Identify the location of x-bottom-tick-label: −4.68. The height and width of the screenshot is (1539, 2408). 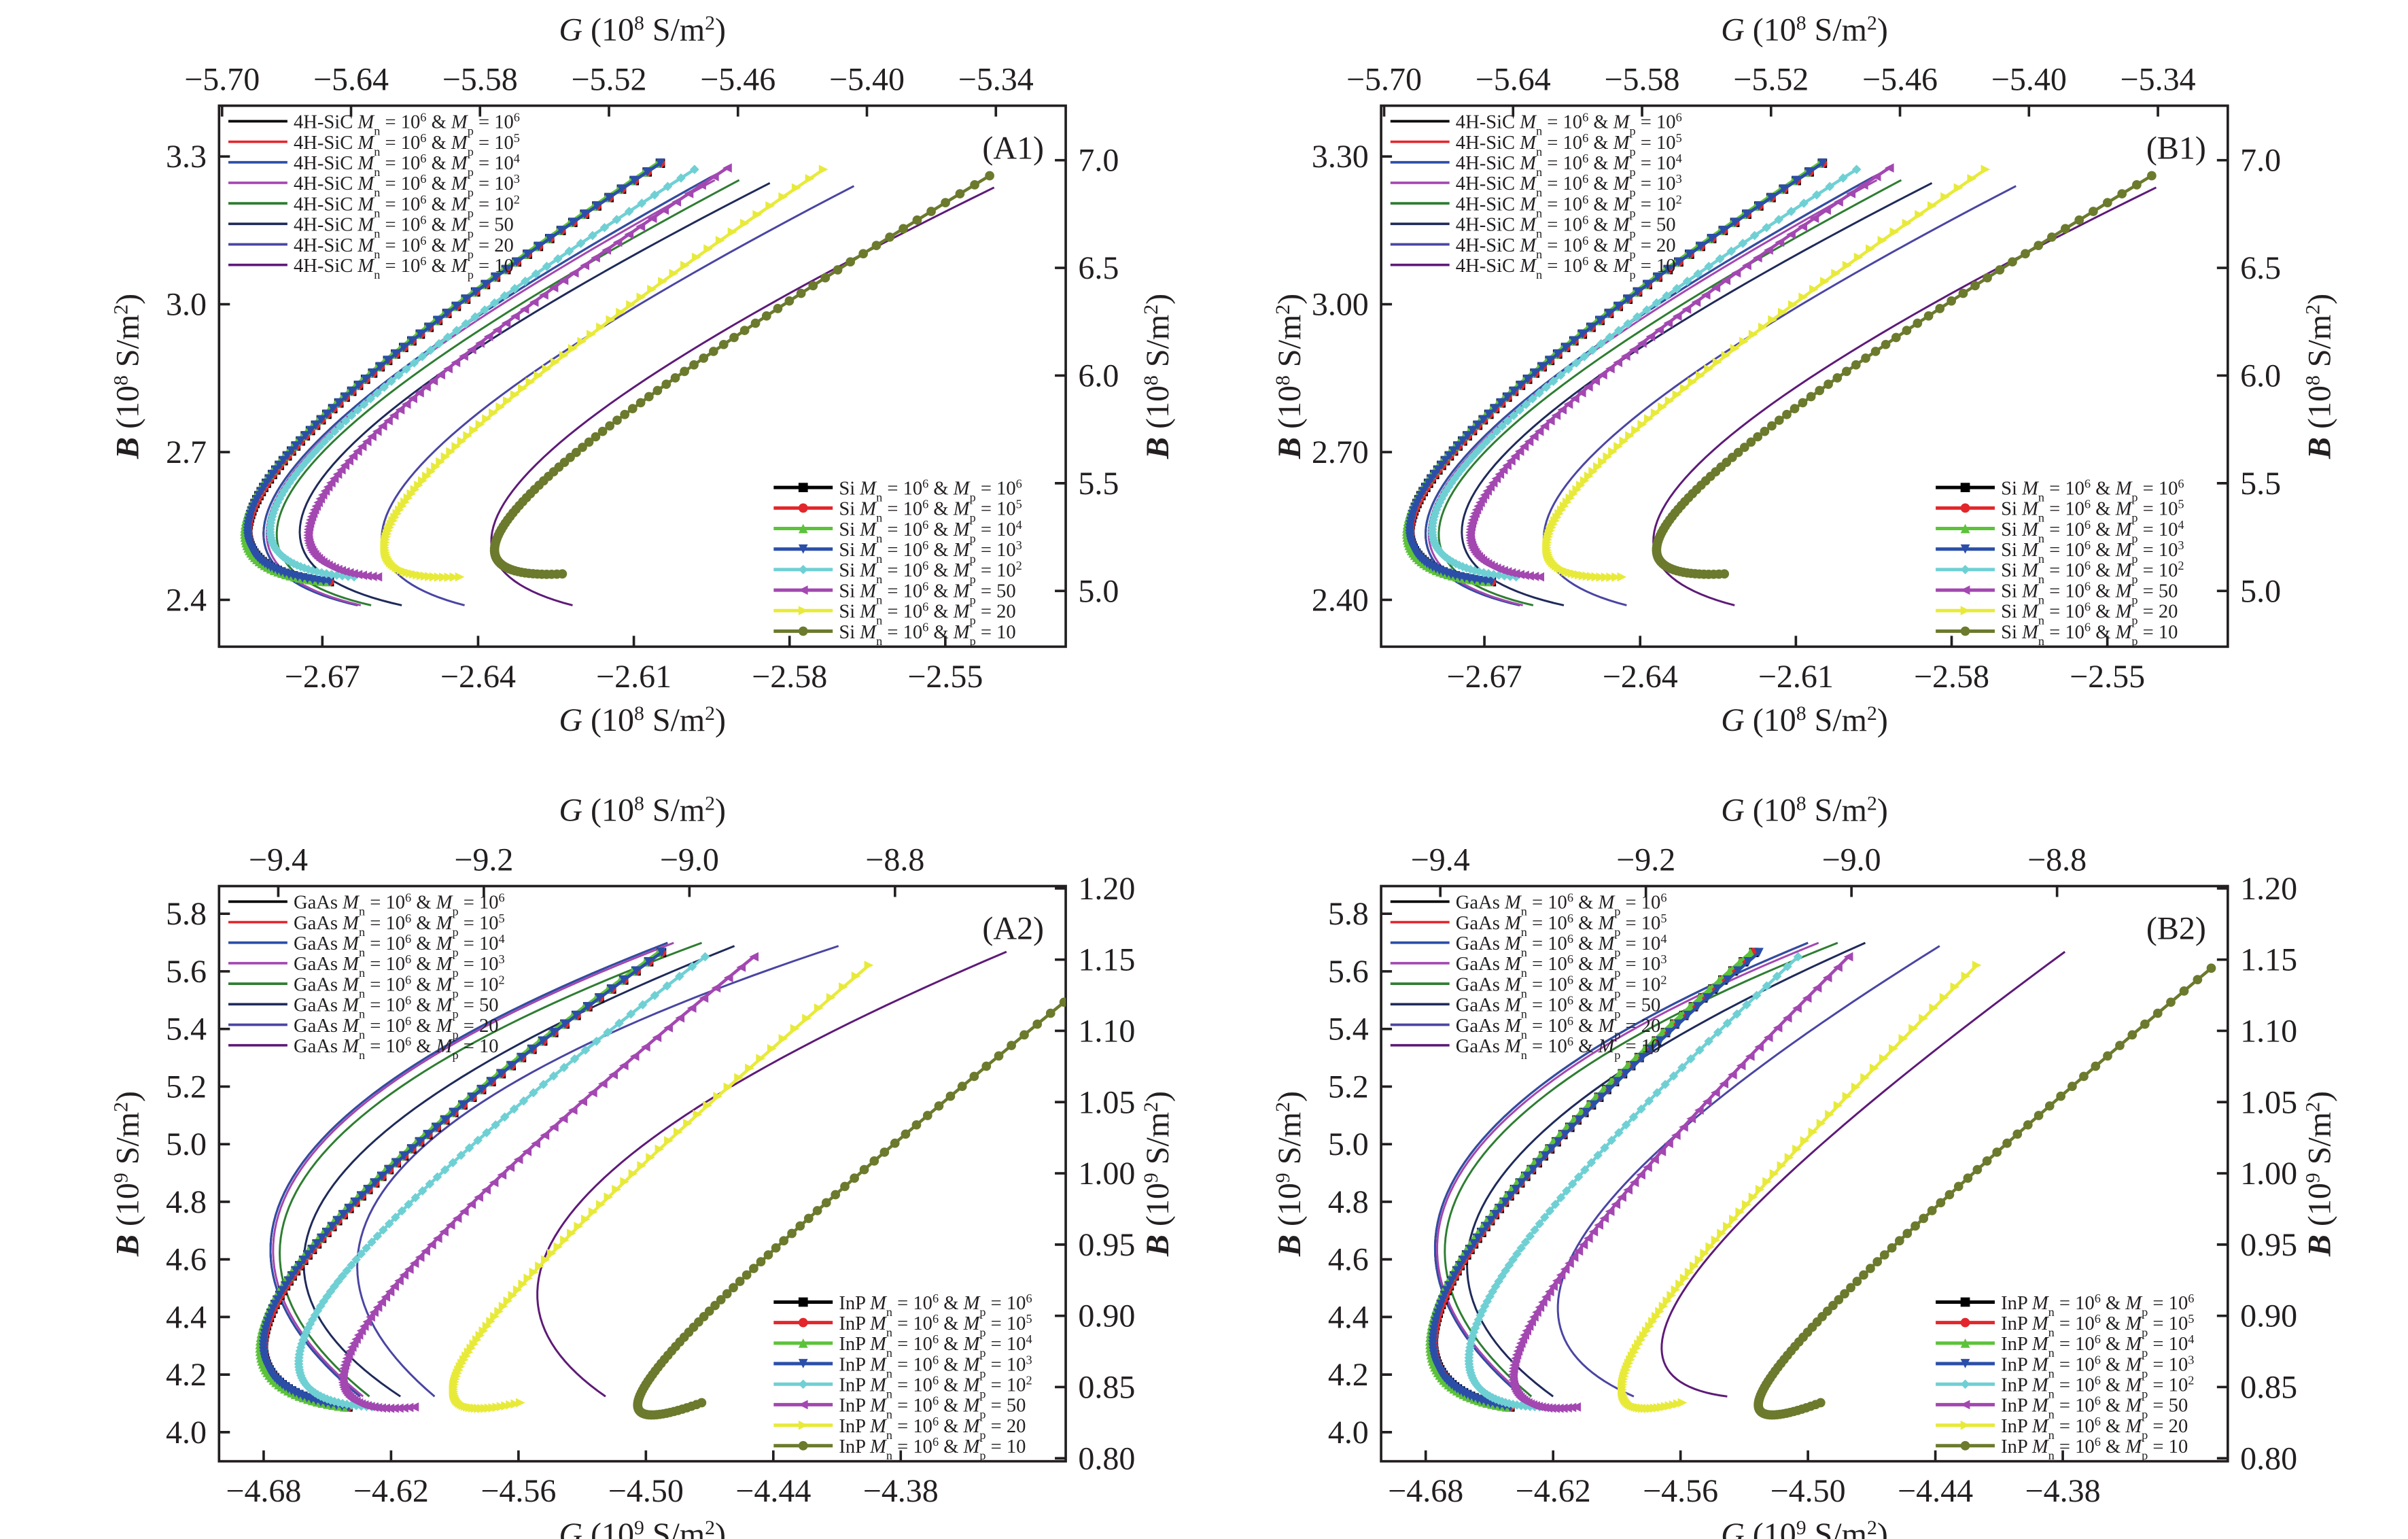
(263, 1491).